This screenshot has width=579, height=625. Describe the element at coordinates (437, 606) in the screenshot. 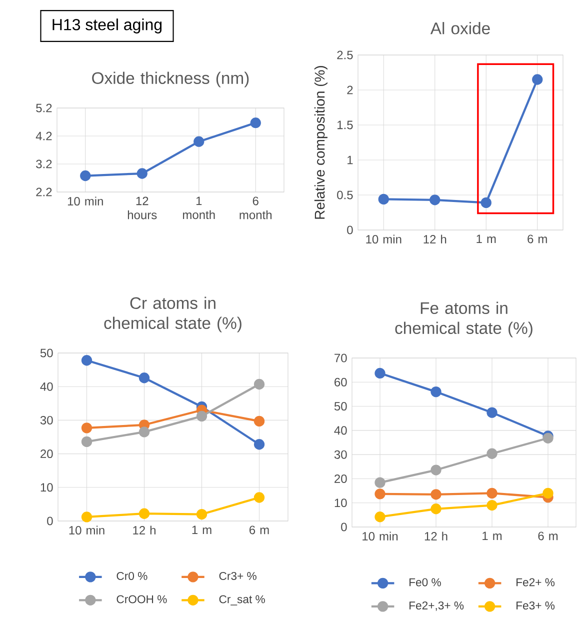

I see `legend-label: Fe2+,3+ %` at that location.